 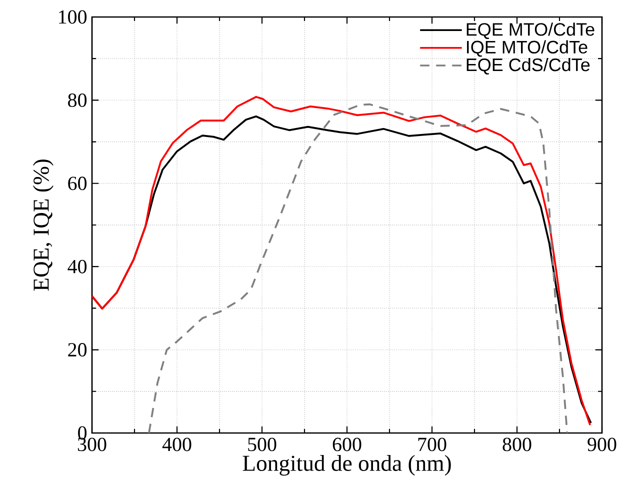 What do you see at coordinates (92, 445) in the screenshot?
I see `x-tick-label: 300` at bounding box center [92, 445].